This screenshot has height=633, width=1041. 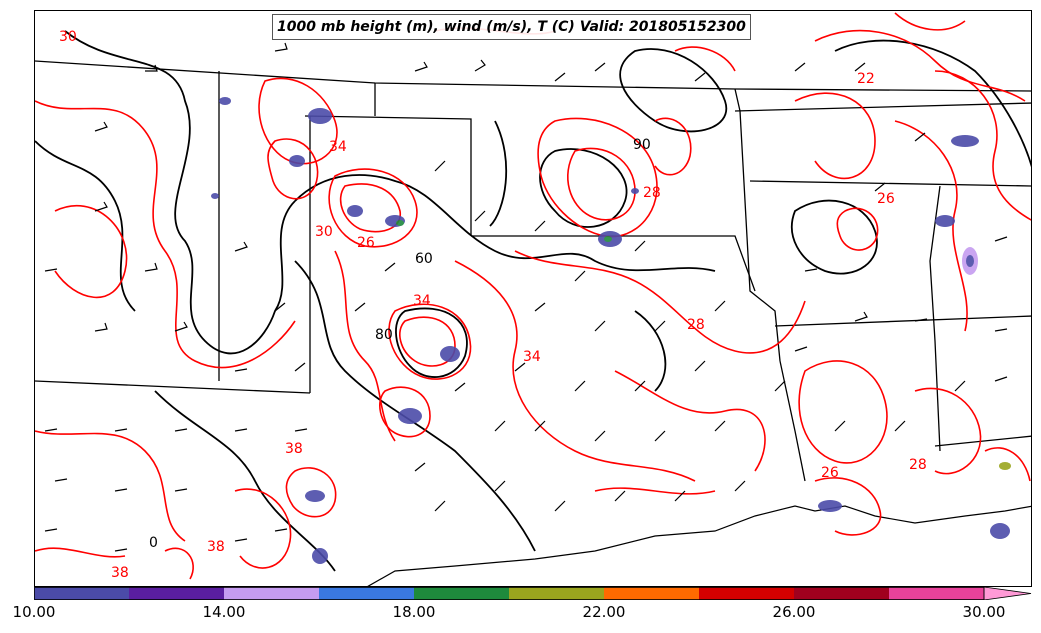 What do you see at coordinates (224, 612) in the screenshot?
I see `colorbar-tick-label: 14.00` at bounding box center [224, 612].